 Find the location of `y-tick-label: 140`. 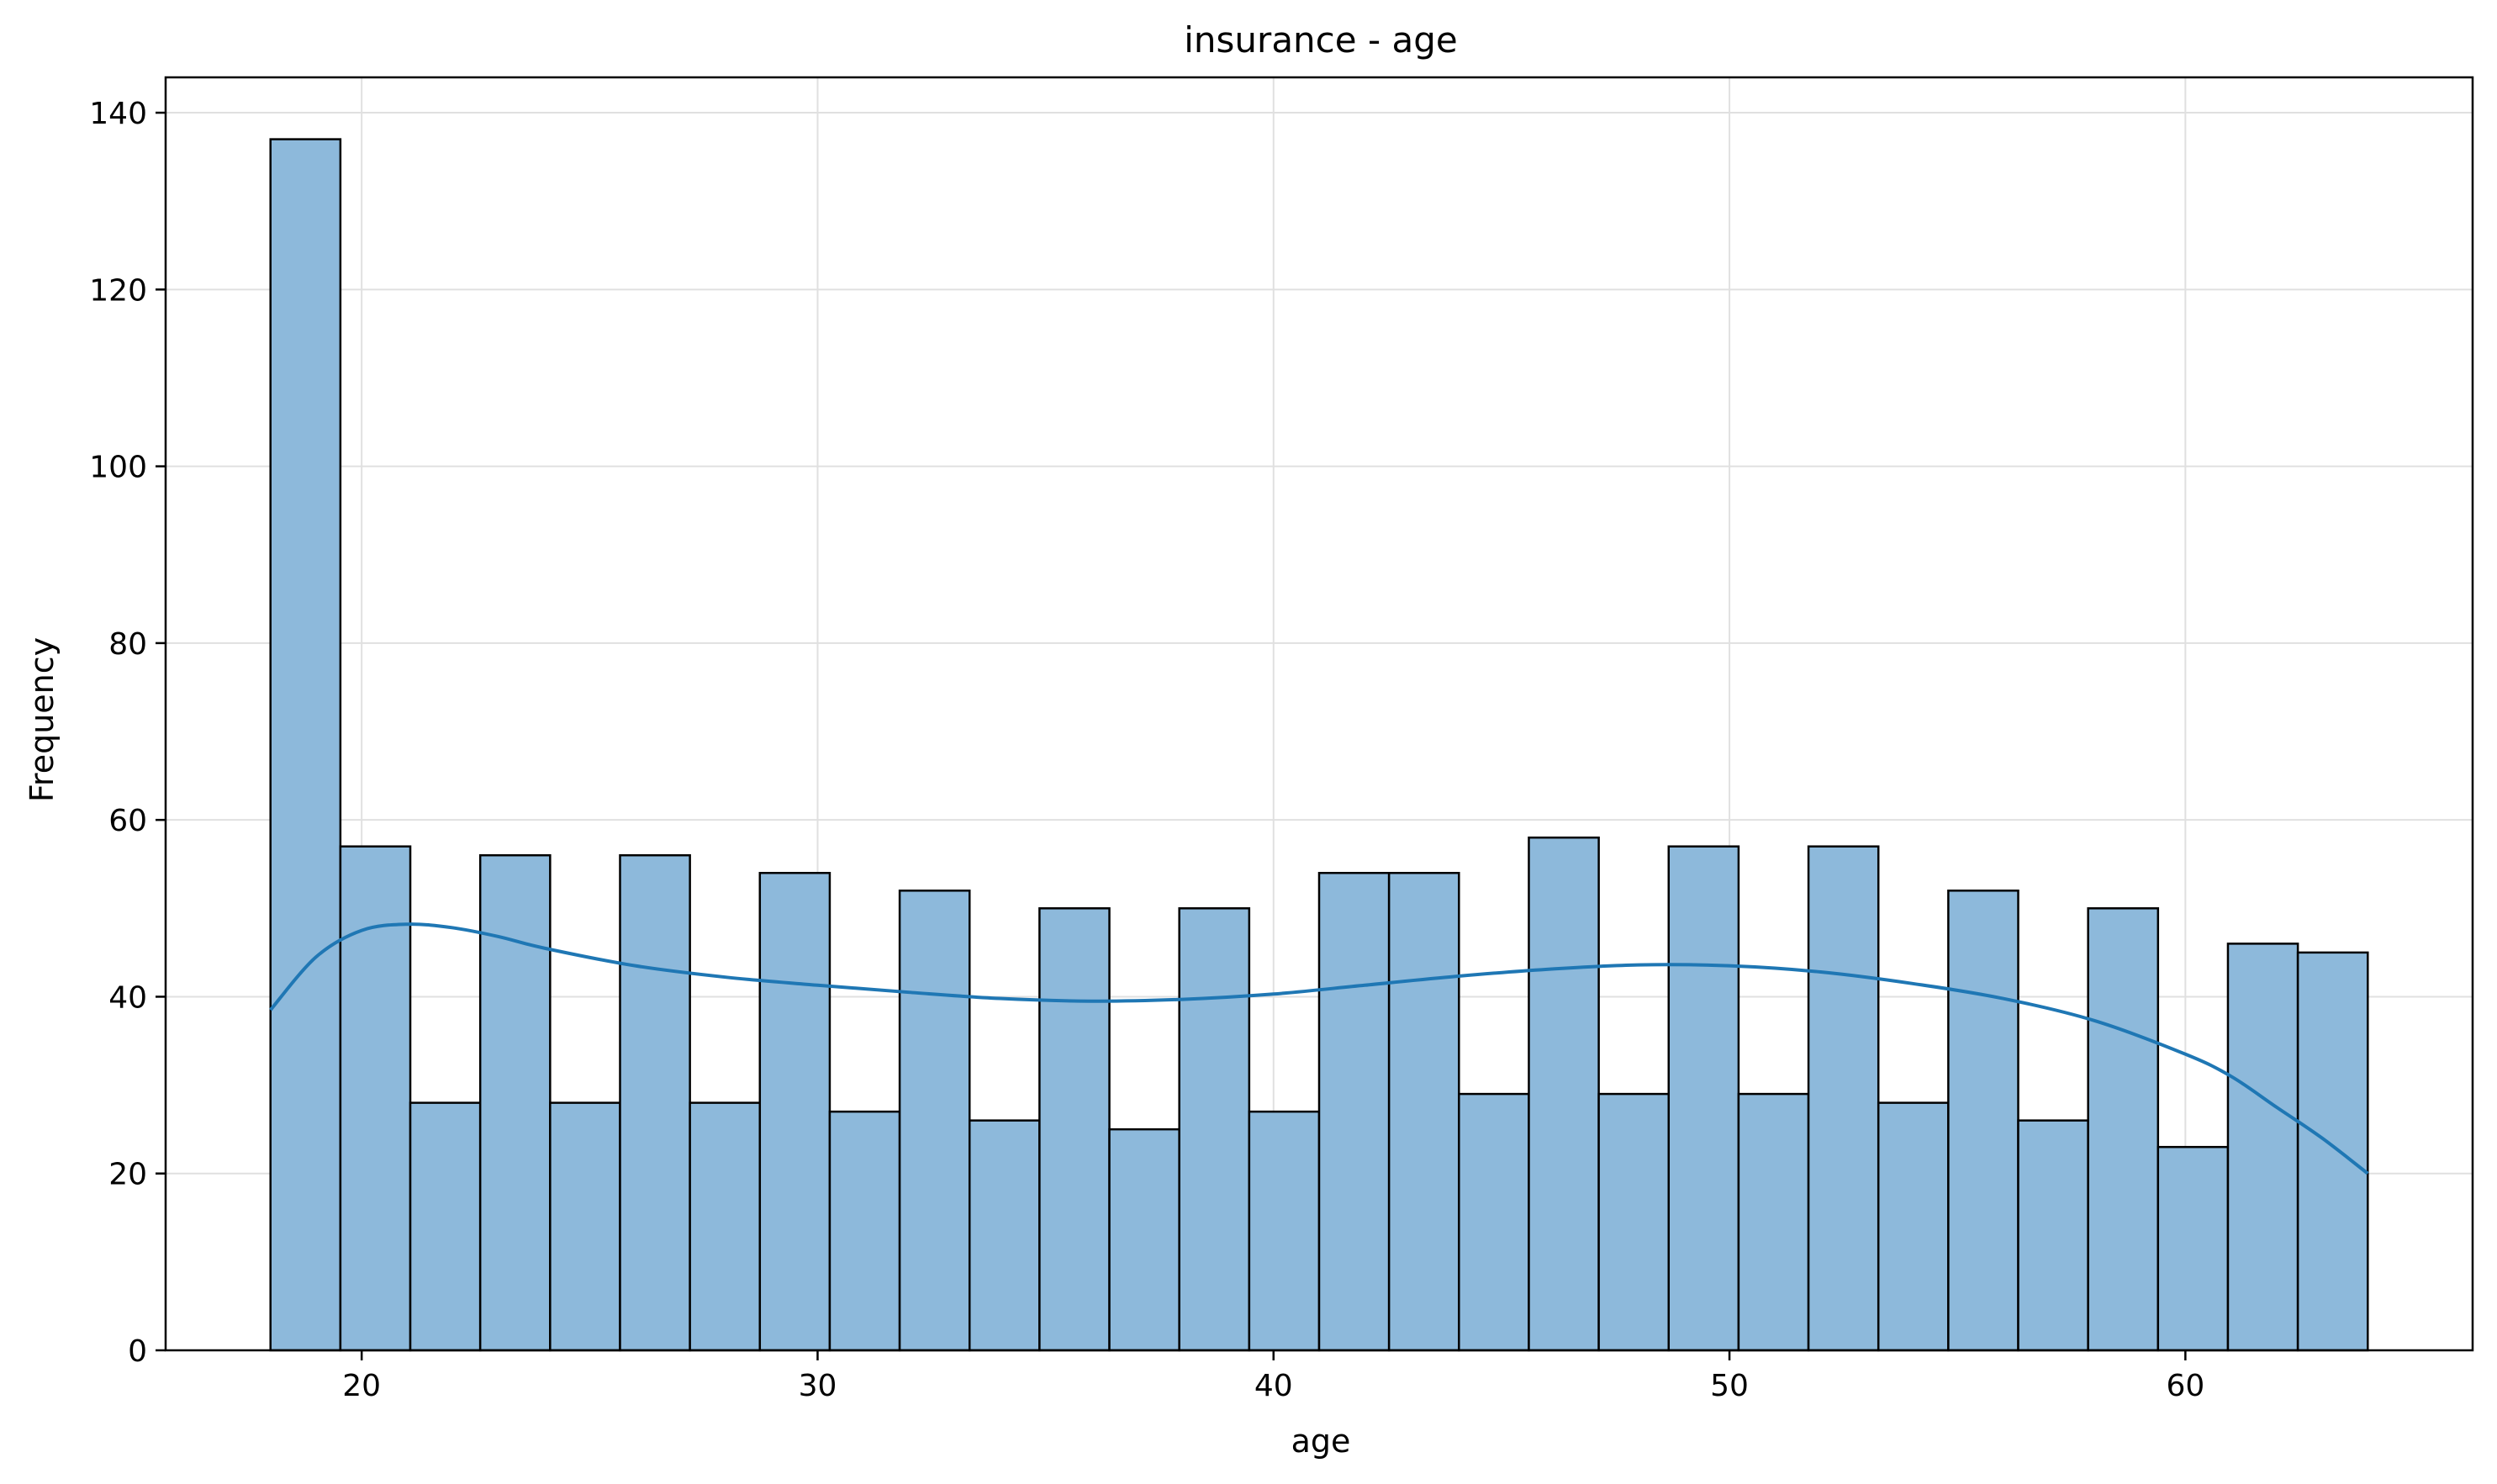

y-tick-label: 140 is located at coordinates (118, 114).